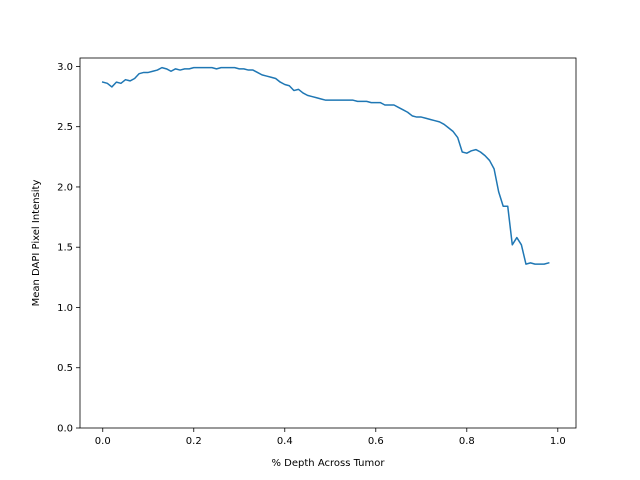 This screenshot has width=640, height=480. Describe the element at coordinates (558, 441) in the screenshot. I see `x-tick-label: 1.0` at that location.